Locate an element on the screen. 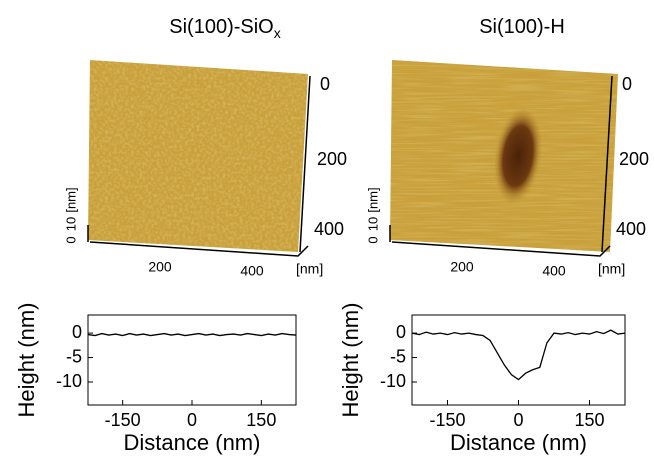 This screenshot has height=461, width=654. title-text: Si(100)-H is located at coordinates (522, 27).